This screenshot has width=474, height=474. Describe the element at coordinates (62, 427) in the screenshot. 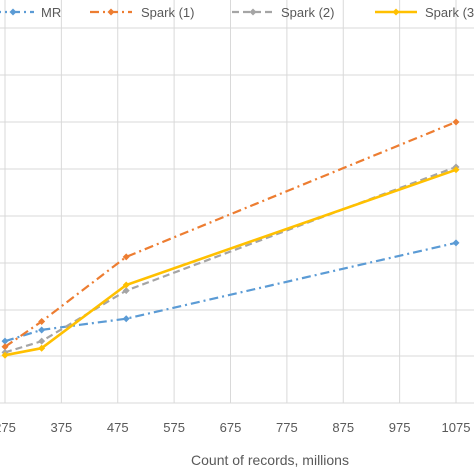

I see `x-tick-label: 375` at that location.